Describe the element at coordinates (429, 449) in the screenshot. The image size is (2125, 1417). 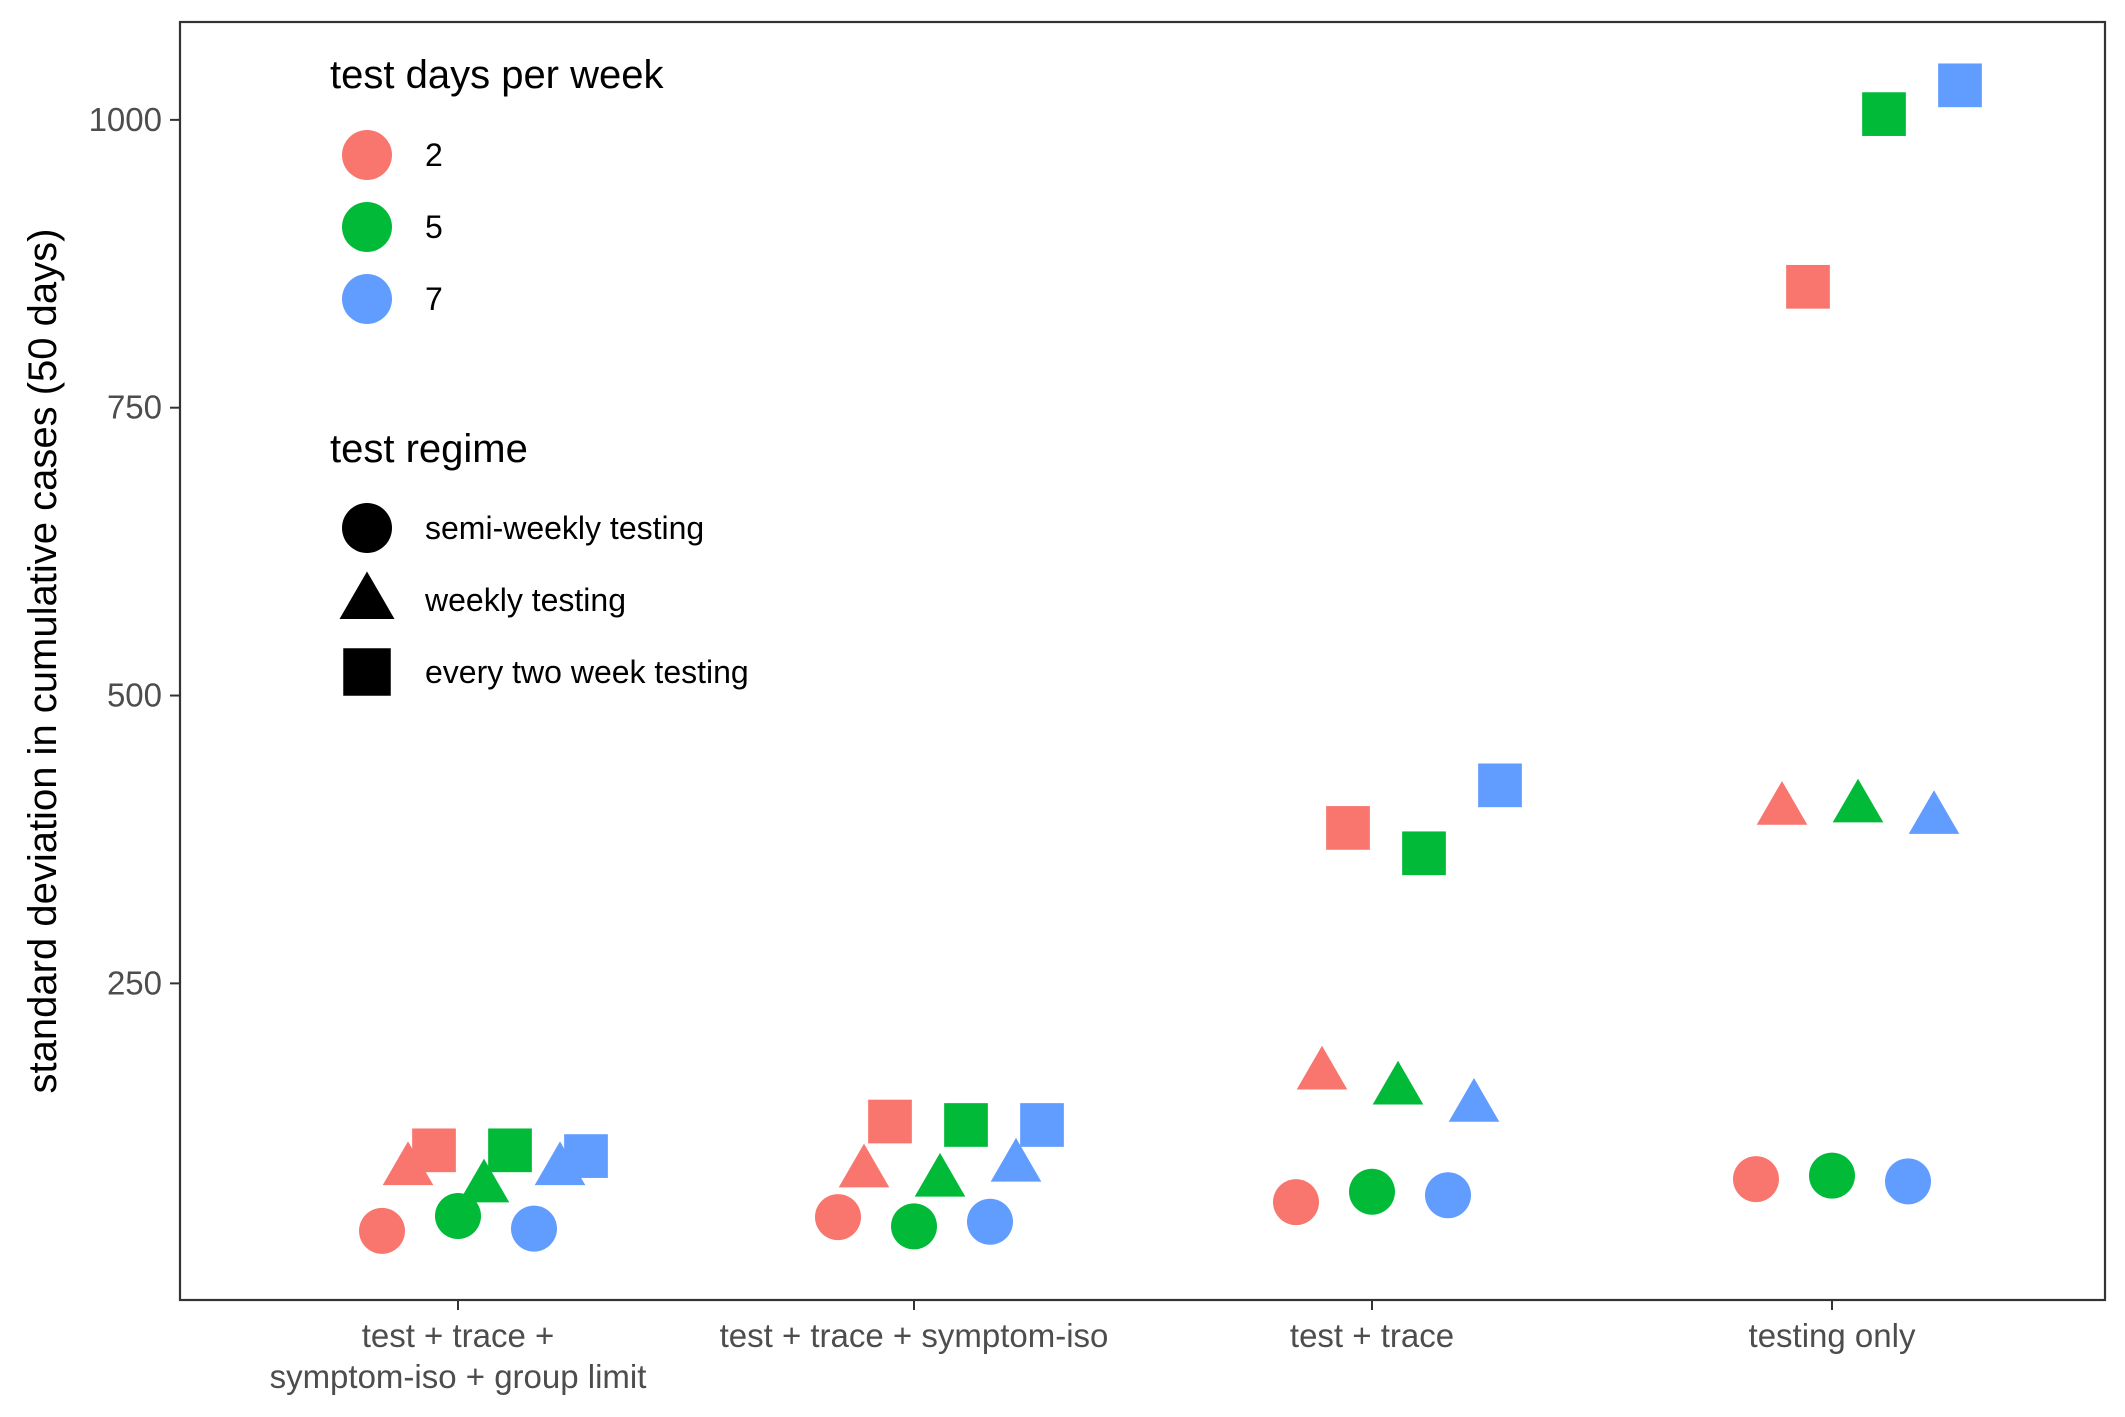
I see `shape-legend-title: test regime` at that location.